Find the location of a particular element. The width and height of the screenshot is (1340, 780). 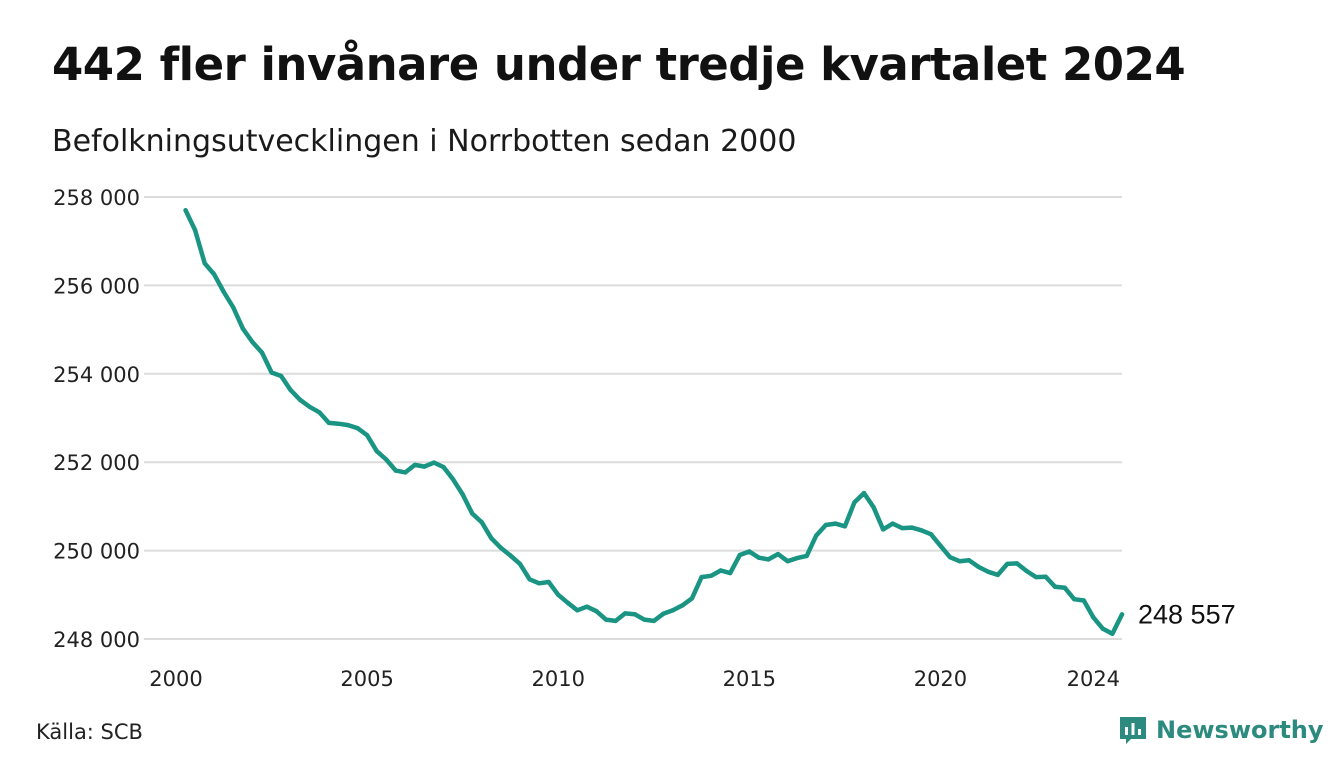

y-tick-label: 256 000 is located at coordinates (96, 286).